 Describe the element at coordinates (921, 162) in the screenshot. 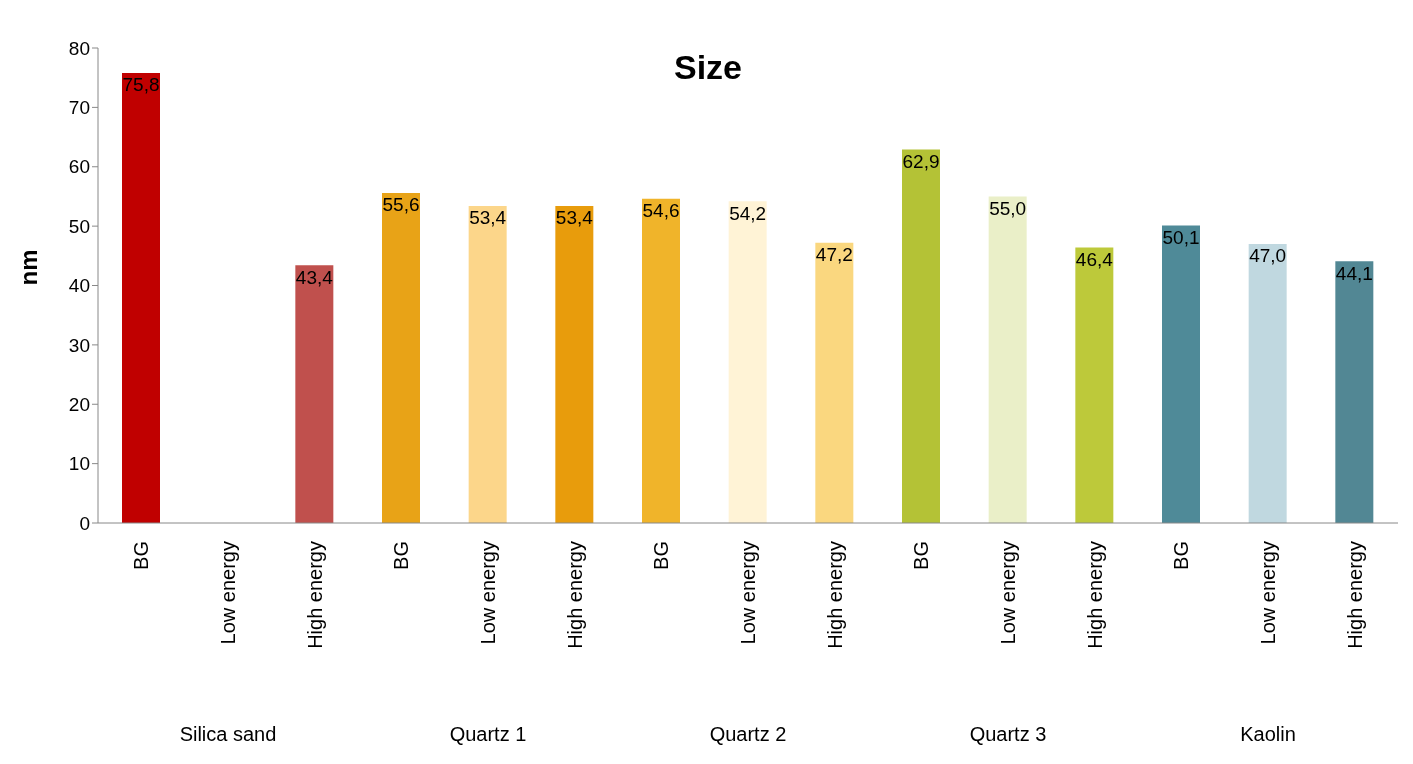

I see `data-label: 62,9` at that location.